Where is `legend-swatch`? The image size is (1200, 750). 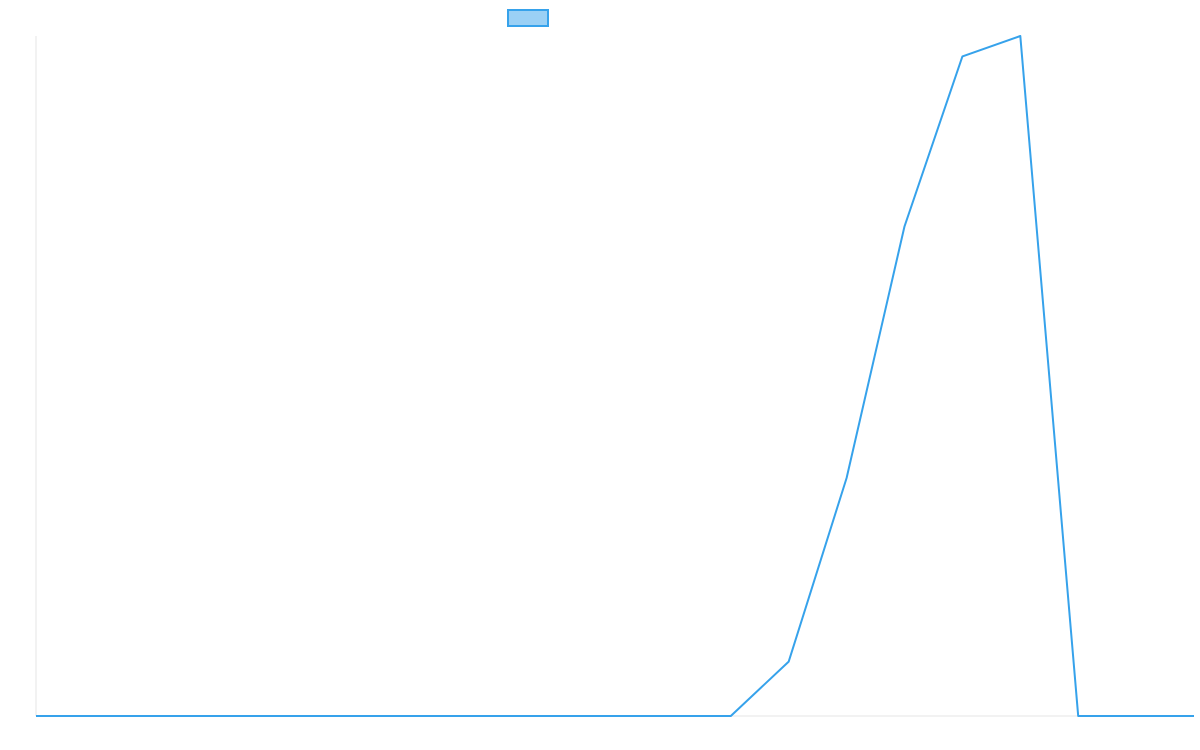 legend-swatch is located at coordinates (528, 18).